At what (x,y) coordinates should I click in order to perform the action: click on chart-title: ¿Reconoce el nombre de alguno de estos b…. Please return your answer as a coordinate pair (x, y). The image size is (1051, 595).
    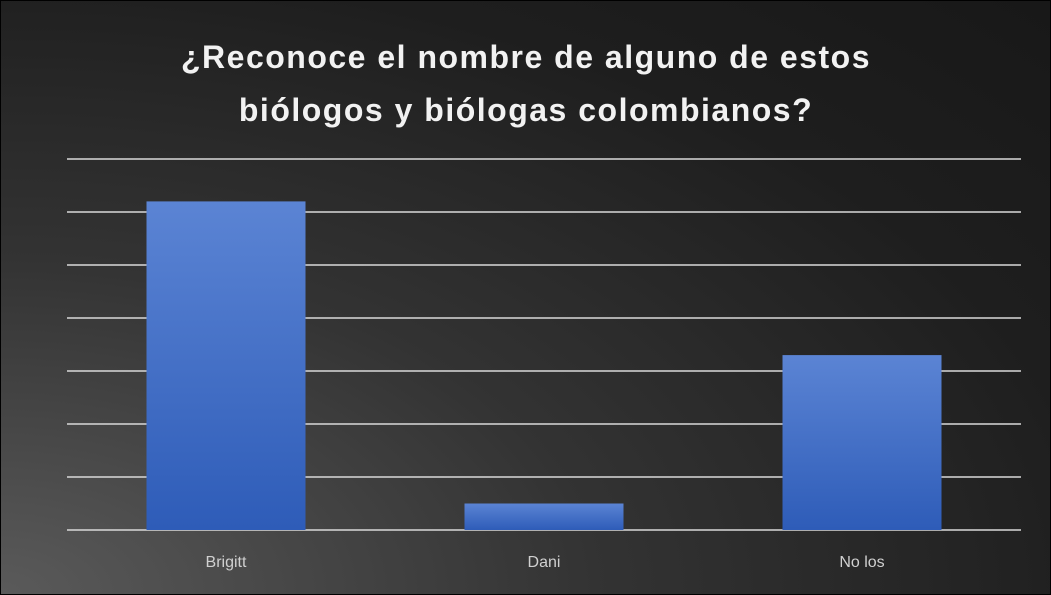
    Looking at the image, I should click on (525, 83).